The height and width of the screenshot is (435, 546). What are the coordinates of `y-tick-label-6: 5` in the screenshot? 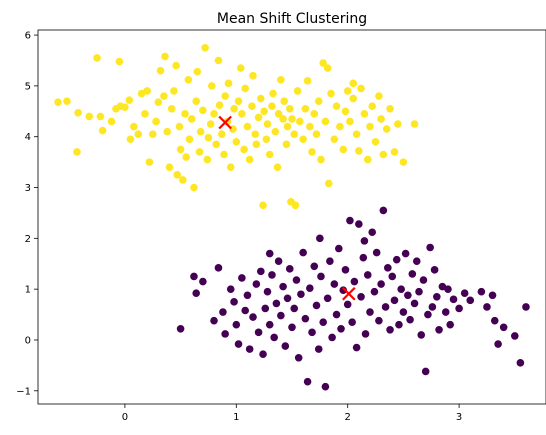 It's located at (28, 86).